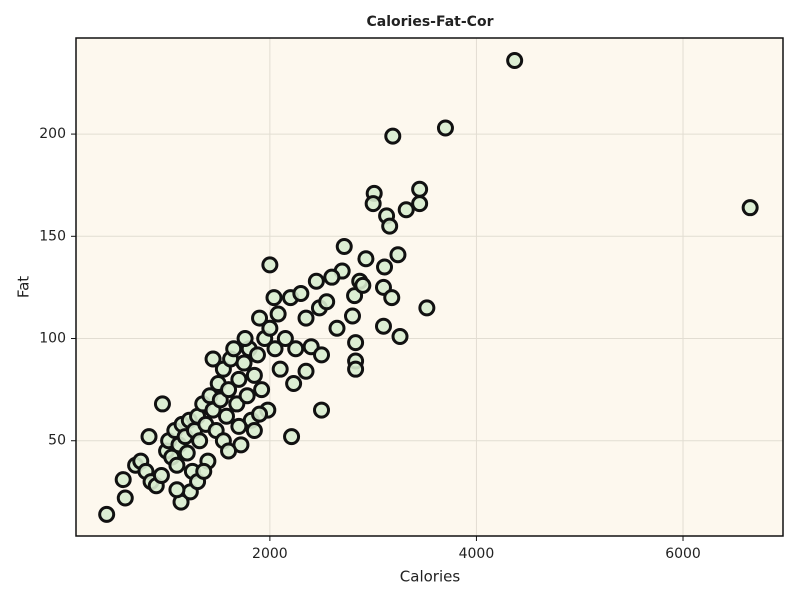  Describe the element at coordinates (52, 236) in the screenshot. I see `y-tick-label: 150` at that location.